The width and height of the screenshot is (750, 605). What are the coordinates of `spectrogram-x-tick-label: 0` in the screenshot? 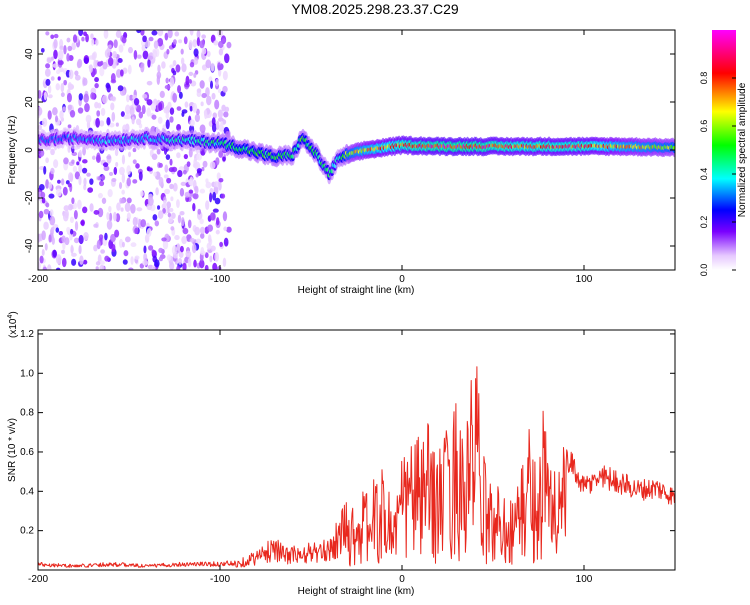 It's located at (402, 279).